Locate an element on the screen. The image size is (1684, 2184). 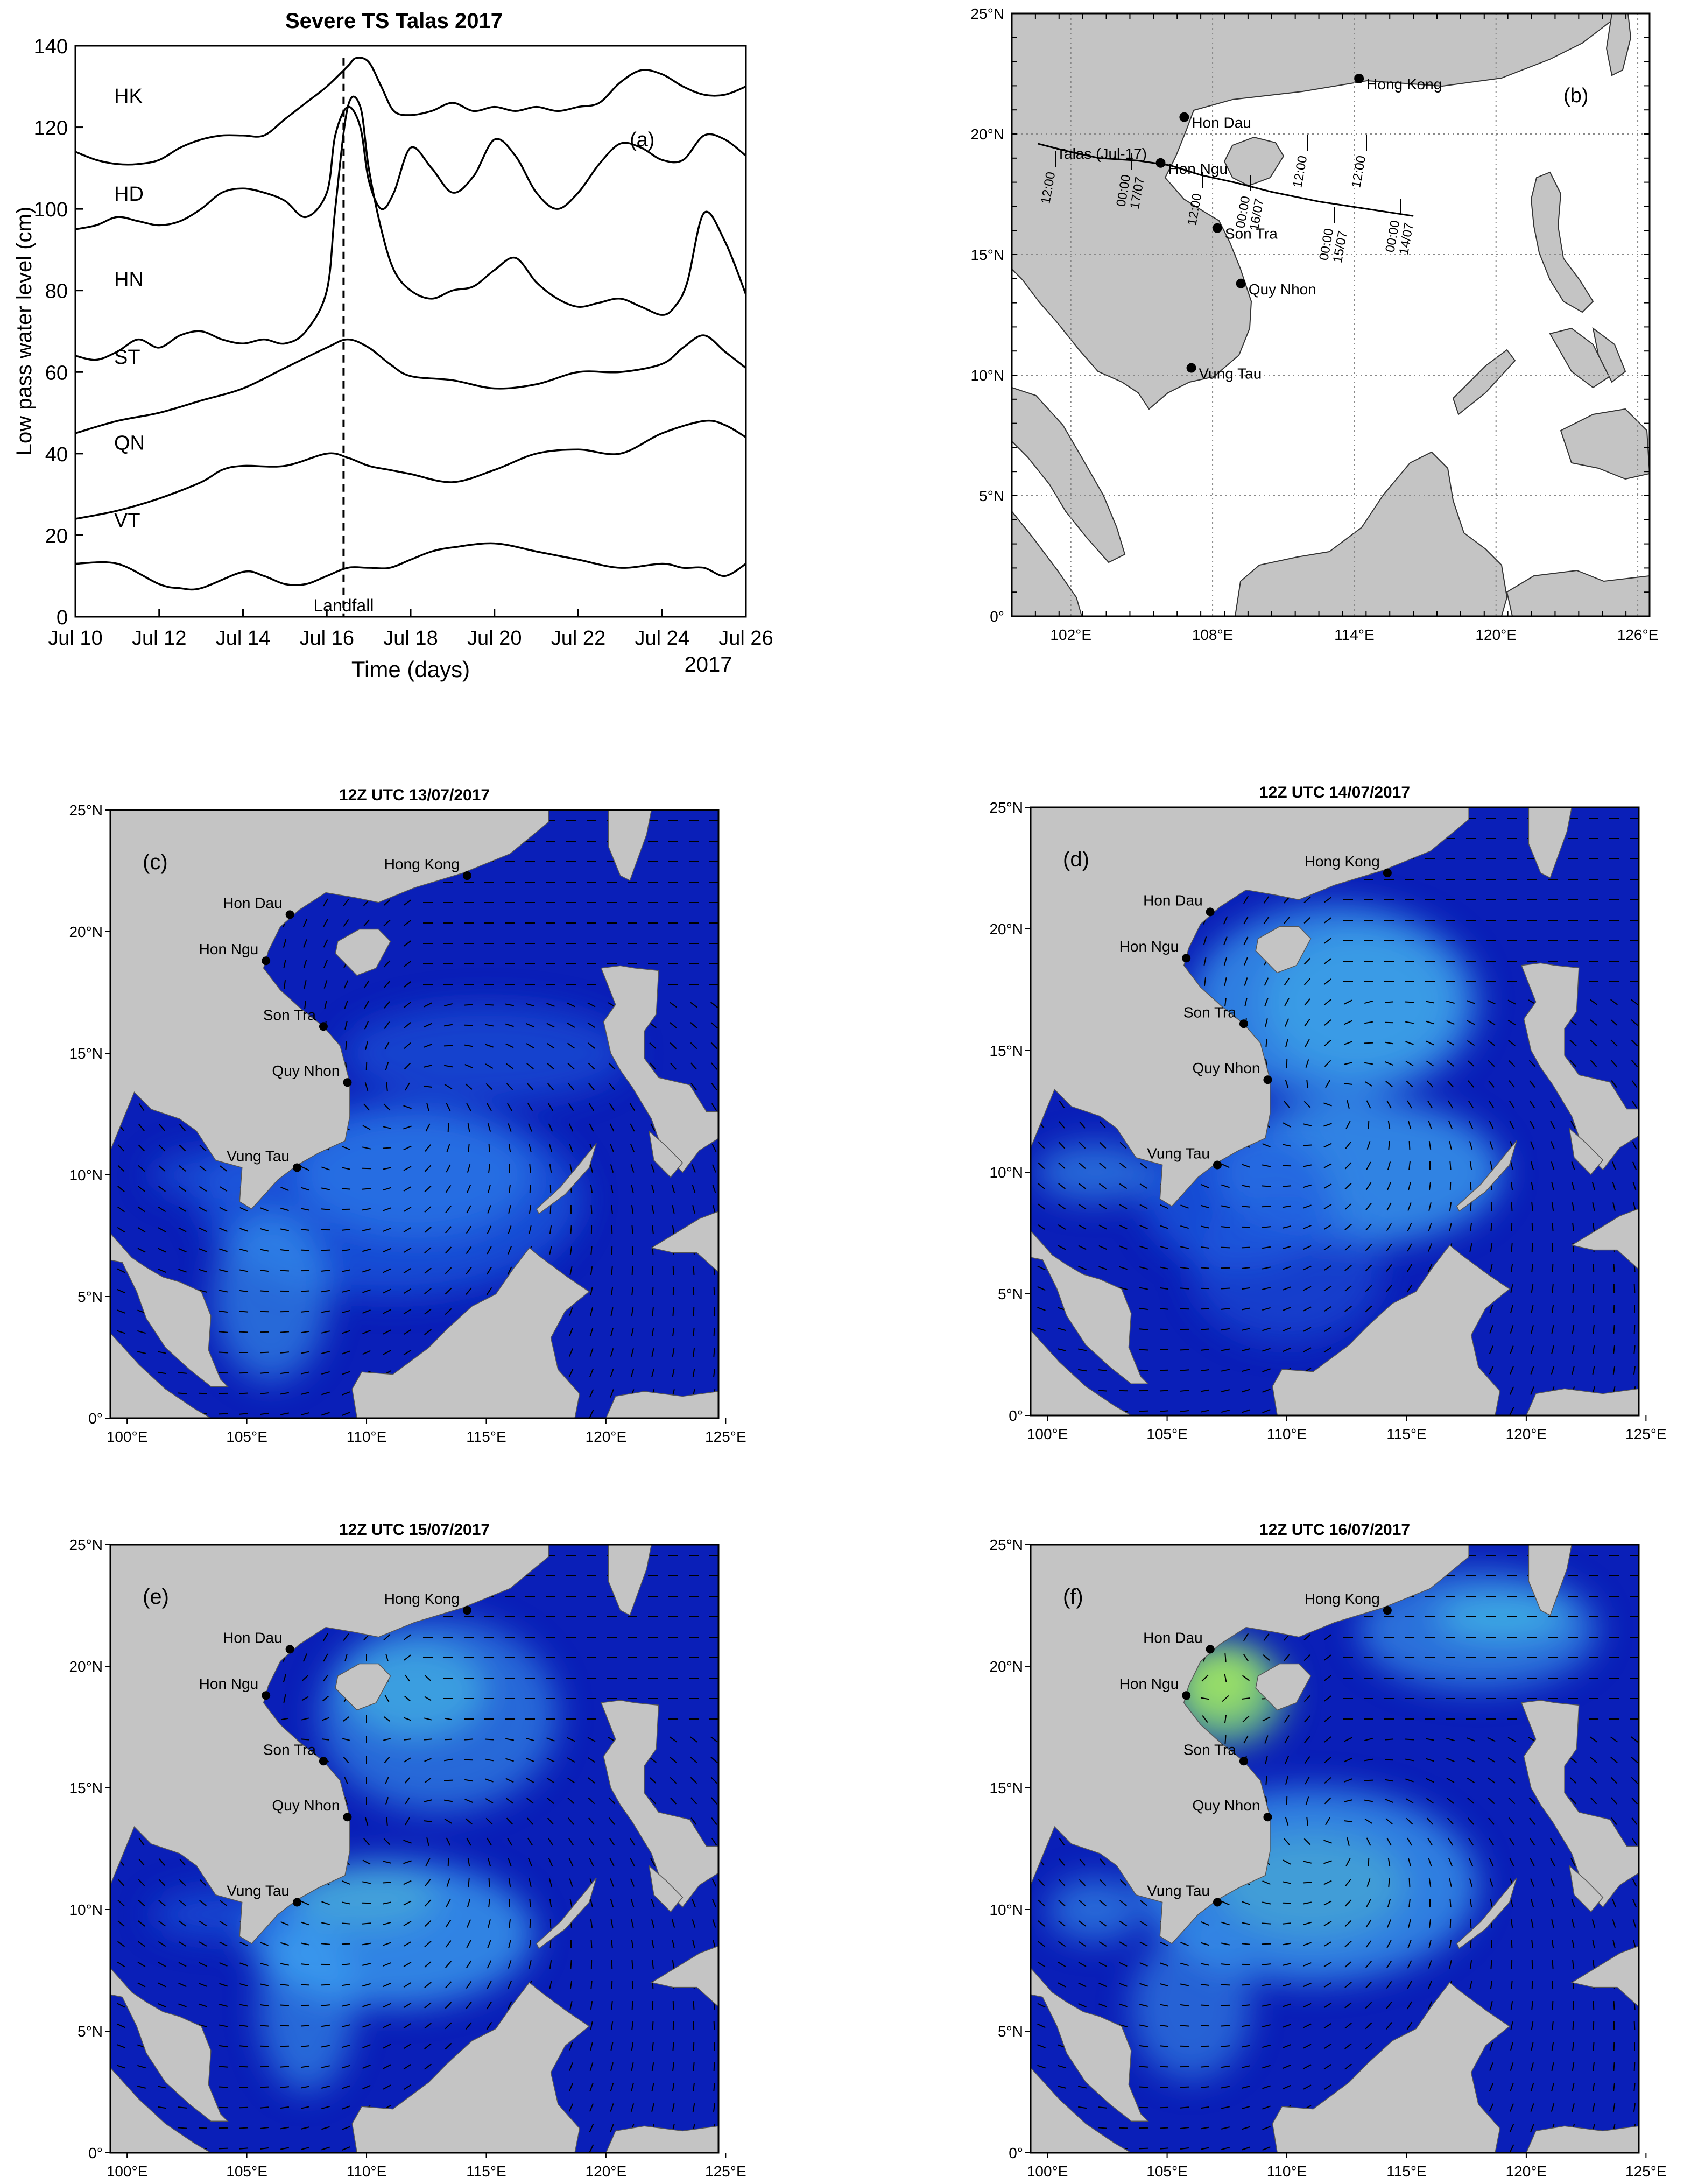
station-label: Hon Ngu is located at coordinates (229, 949).